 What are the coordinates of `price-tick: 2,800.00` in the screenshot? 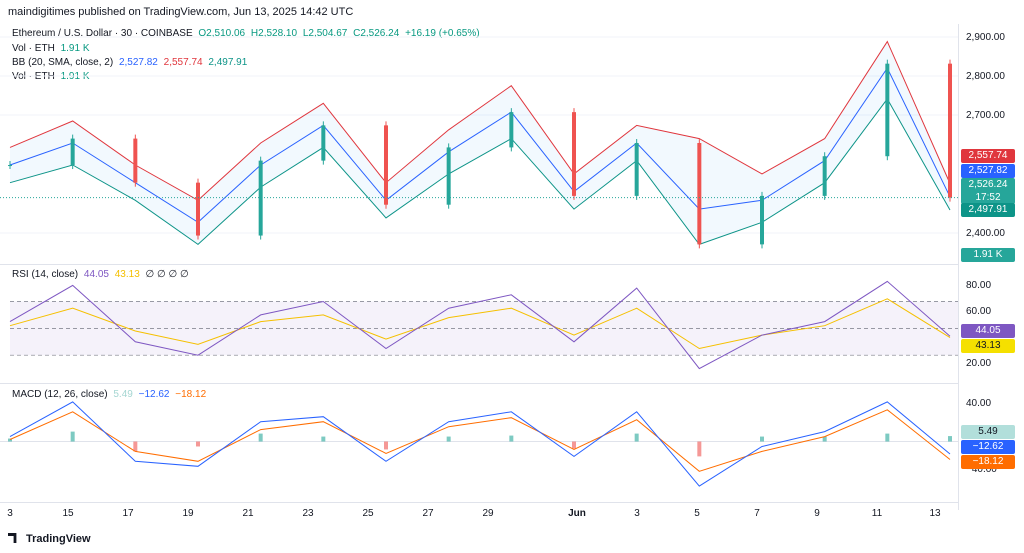 It's located at (985, 76).